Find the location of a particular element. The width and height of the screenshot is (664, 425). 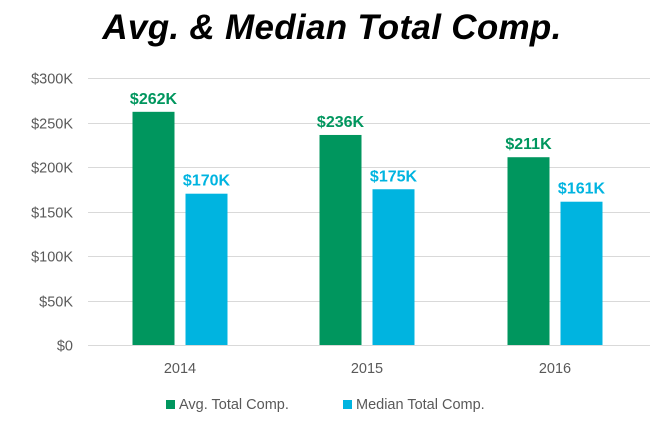

bar-median-2016 is located at coordinates (581, 273).